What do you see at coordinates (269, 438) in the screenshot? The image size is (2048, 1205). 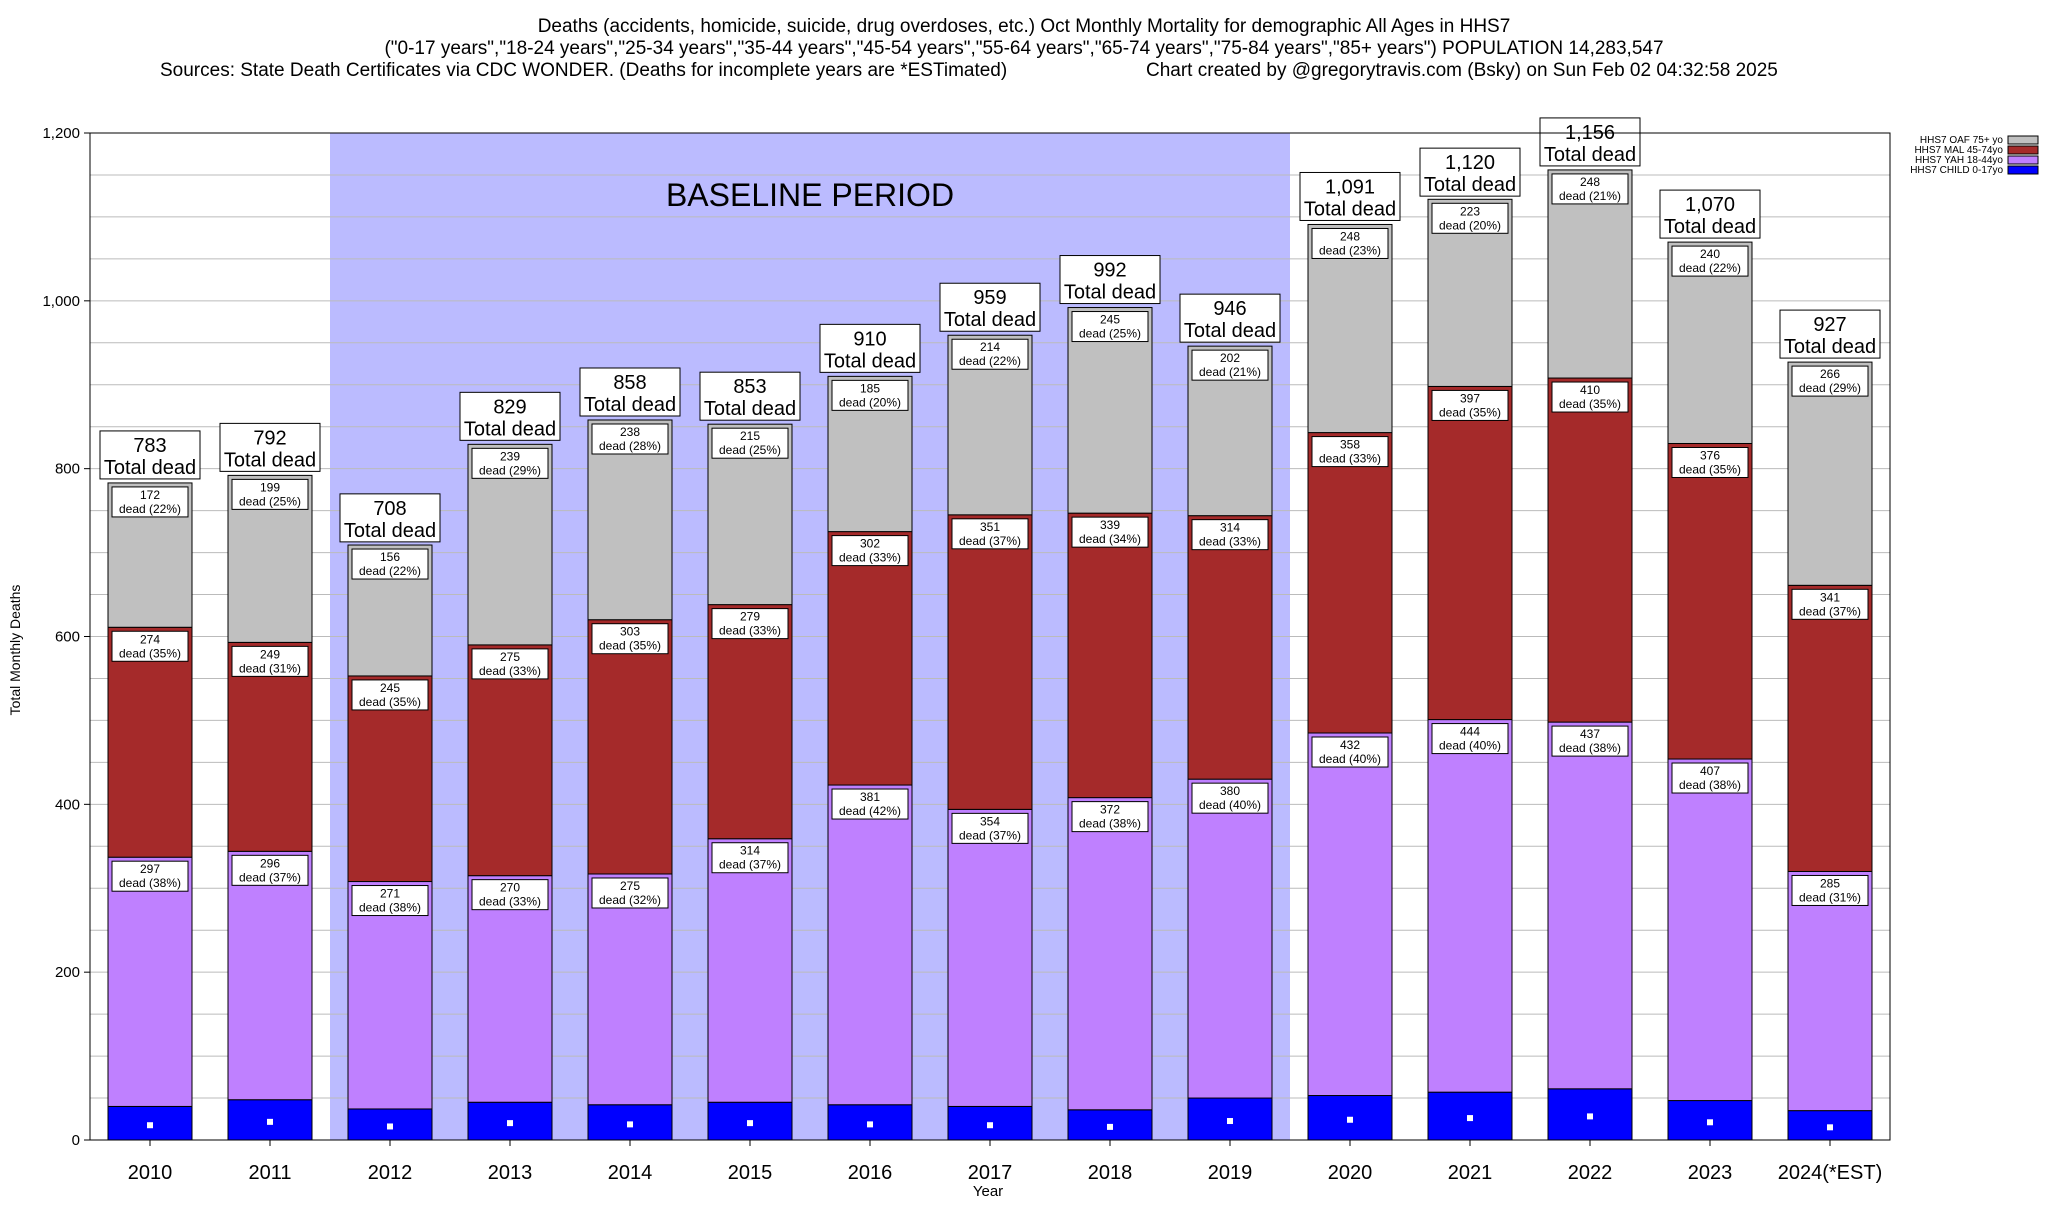 I see `total-value-label: 792` at bounding box center [269, 438].